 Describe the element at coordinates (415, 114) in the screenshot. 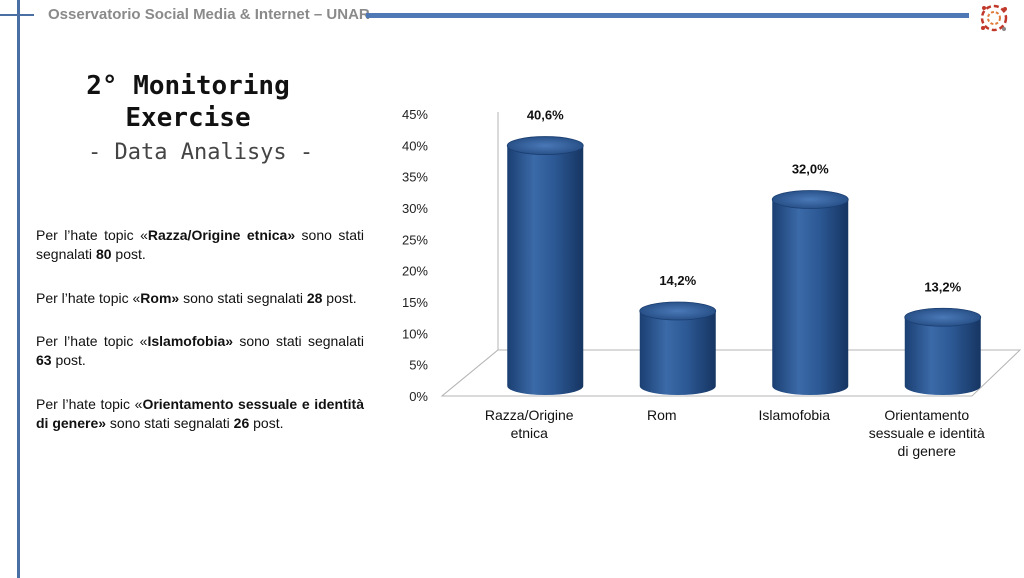

I see `y-tick-label: 45%` at that location.